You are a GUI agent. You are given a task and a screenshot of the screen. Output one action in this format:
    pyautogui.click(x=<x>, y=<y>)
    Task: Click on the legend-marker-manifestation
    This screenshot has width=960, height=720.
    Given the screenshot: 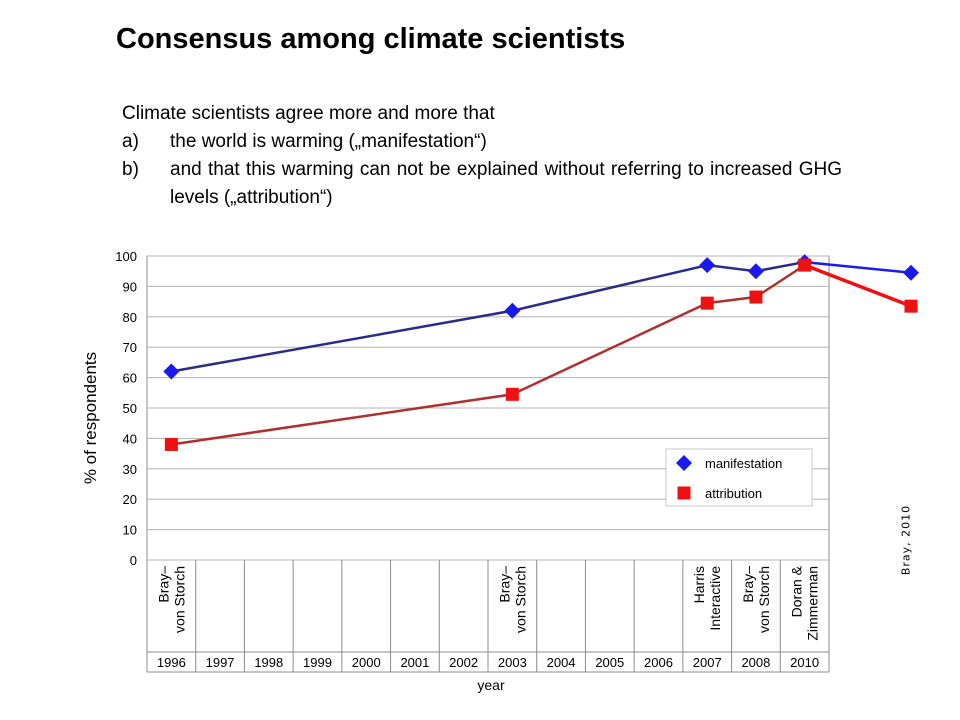 What is the action you would take?
    pyautogui.click(x=684, y=463)
    